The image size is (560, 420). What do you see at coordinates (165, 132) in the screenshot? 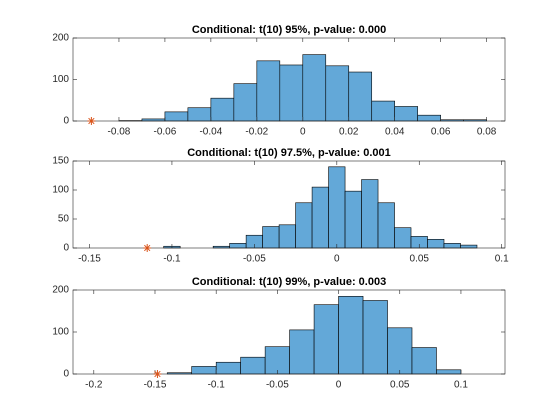
I see `x-tick-label: -0.06` at bounding box center [165, 132].